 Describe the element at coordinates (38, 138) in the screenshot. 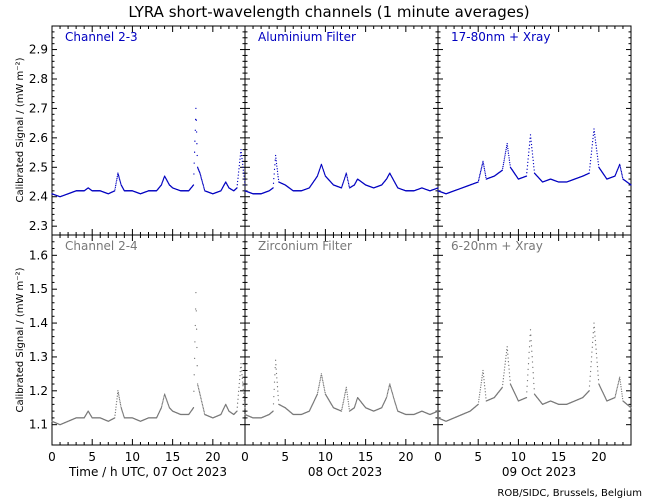

I see `y-tick-label: 2.6` at that location.